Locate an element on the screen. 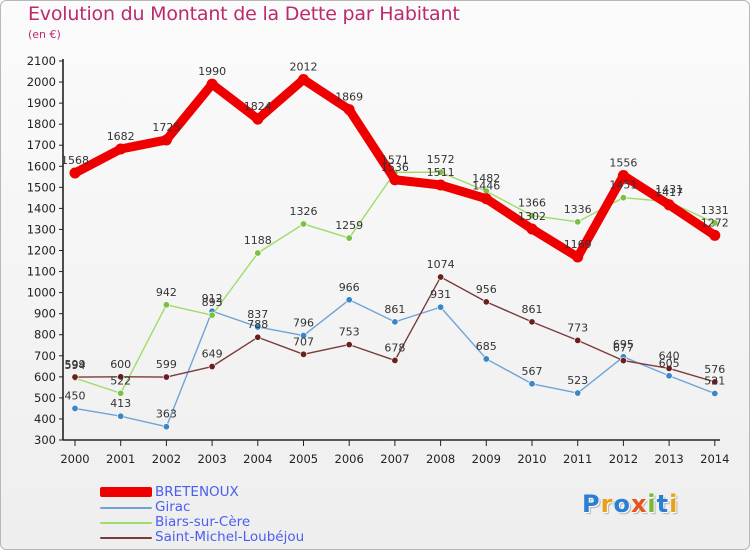  proxiti-logo: Proxiti is located at coordinates (630, 504).